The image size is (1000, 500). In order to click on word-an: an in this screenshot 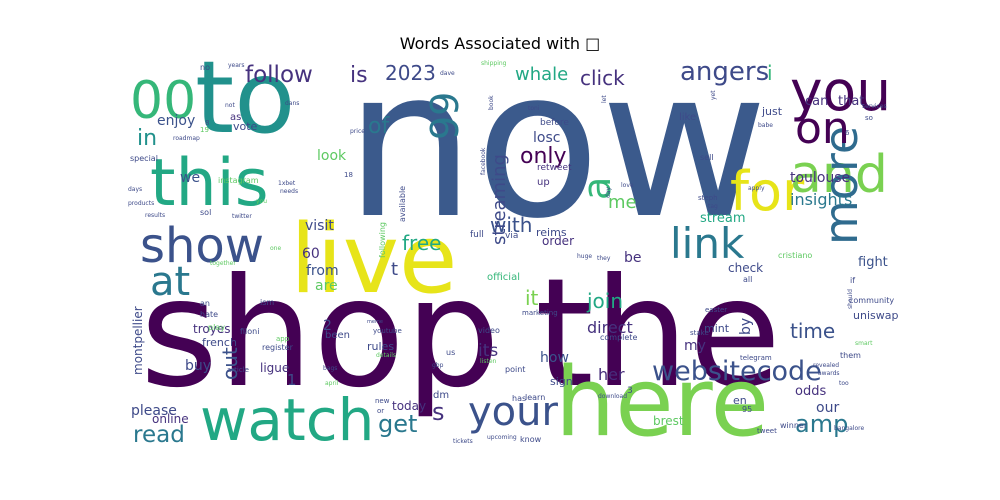, I will do `click(205, 303)`.